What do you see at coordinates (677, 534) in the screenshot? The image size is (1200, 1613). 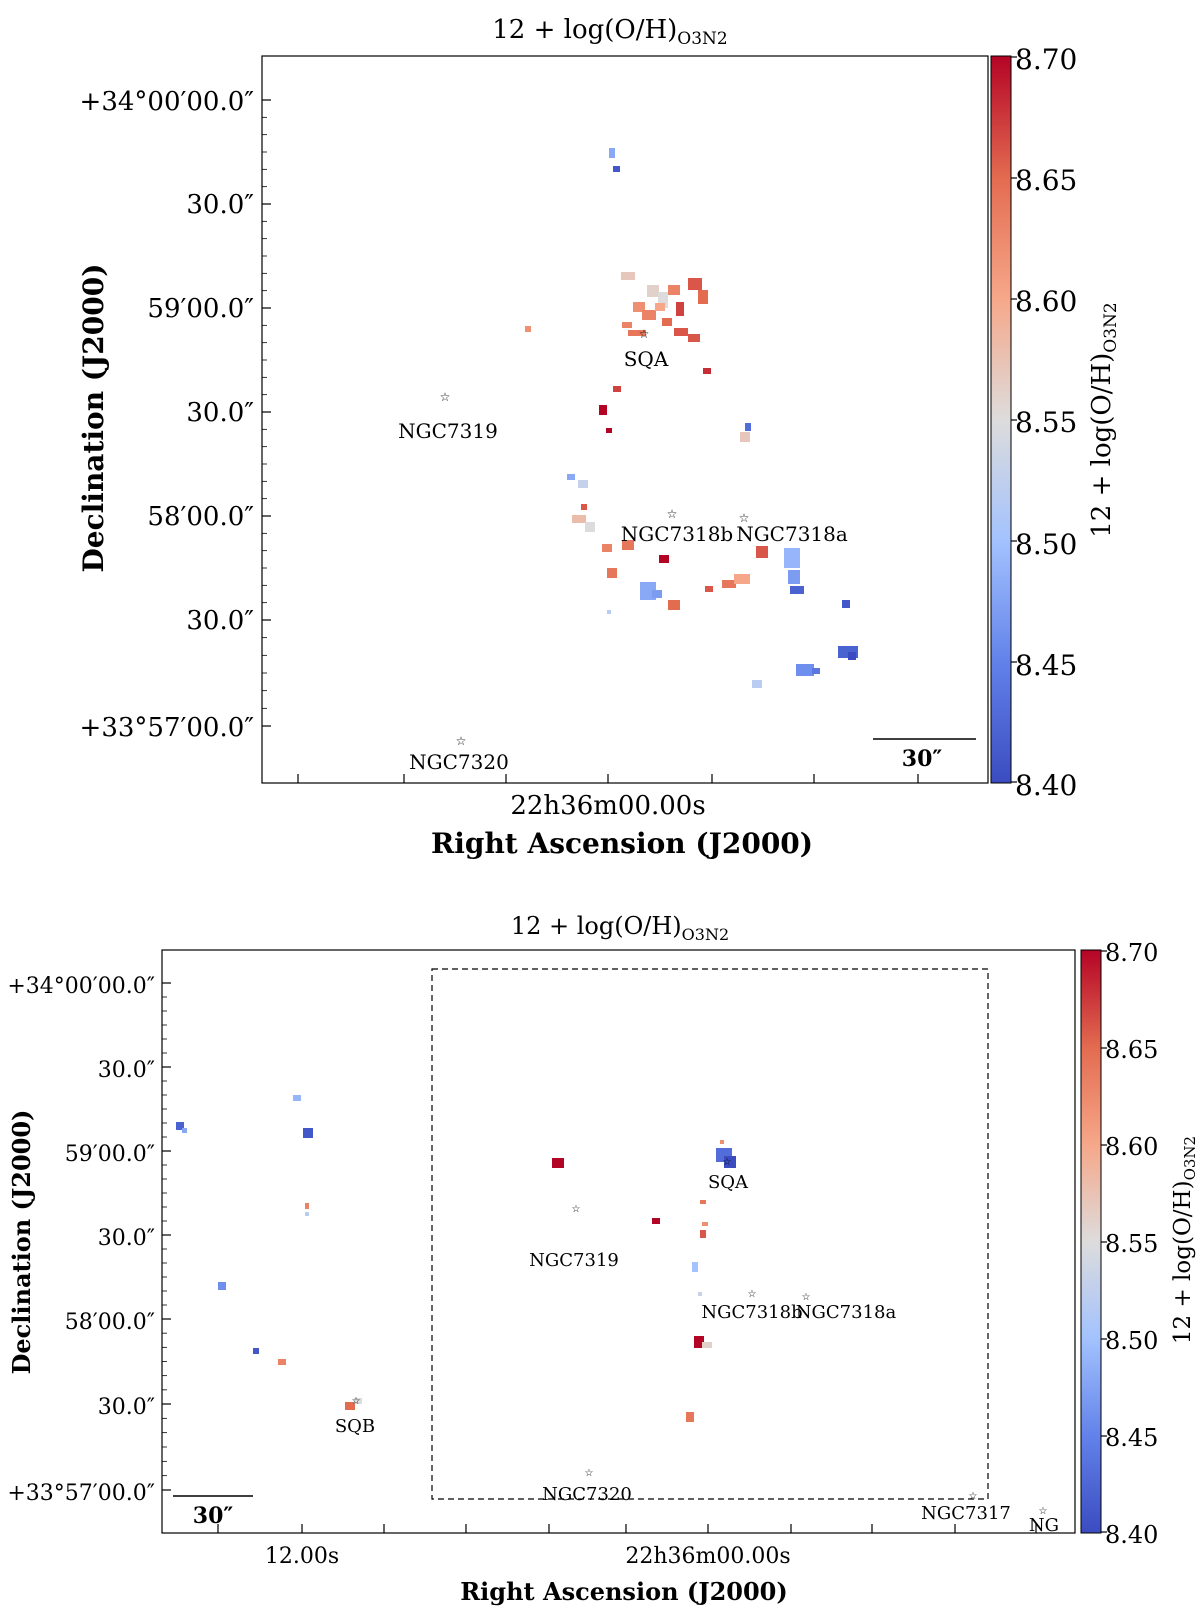 I see `label-ngc7318b: NGC7318b` at bounding box center [677, 534].